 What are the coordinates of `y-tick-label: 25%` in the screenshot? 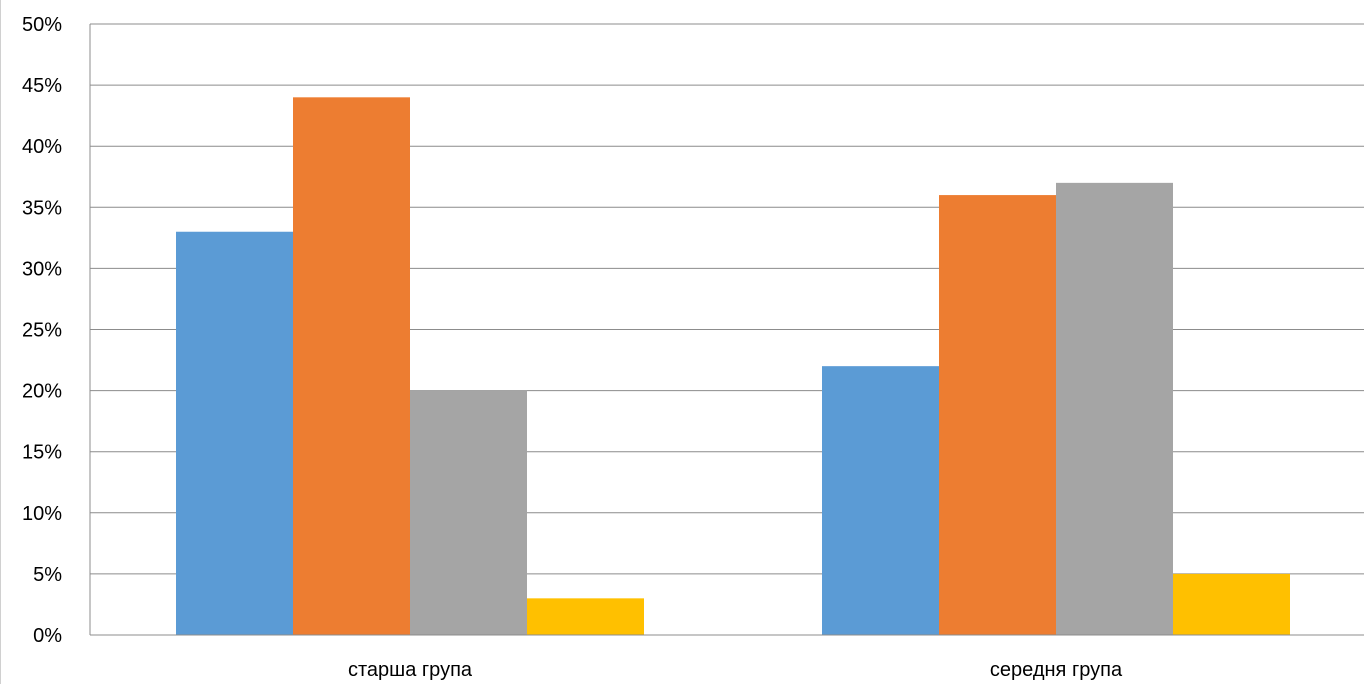 It's located at (42, 331).